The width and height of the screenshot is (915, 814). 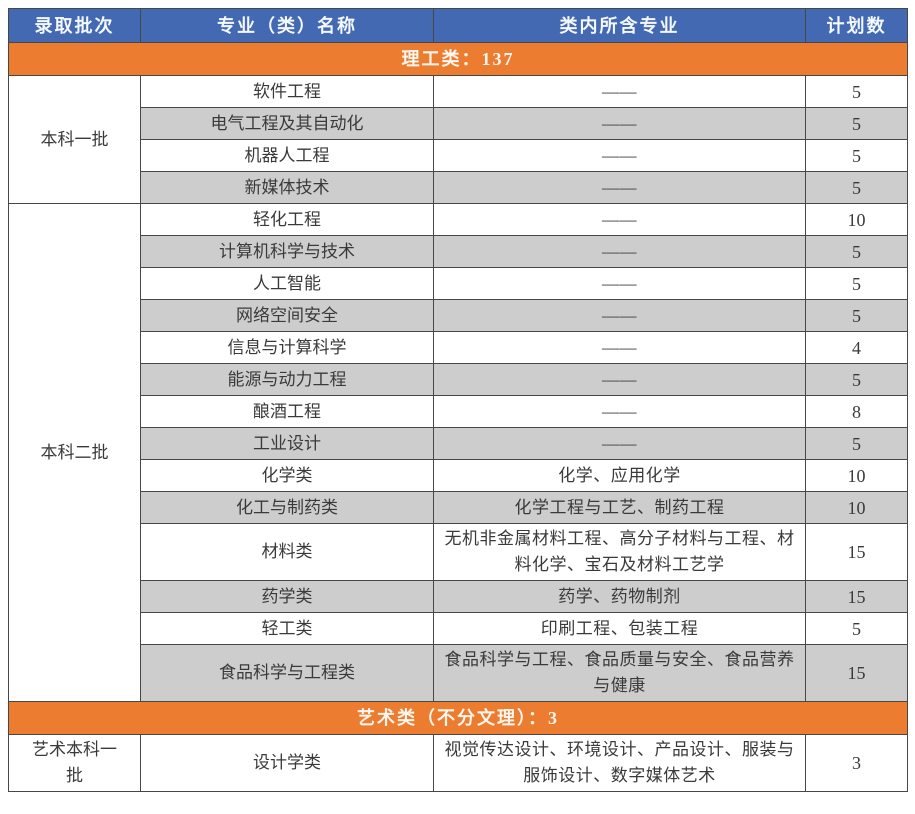 I want to click on table-row: 药学类 药学、药物制剂 15, so click(x=458, y=596).